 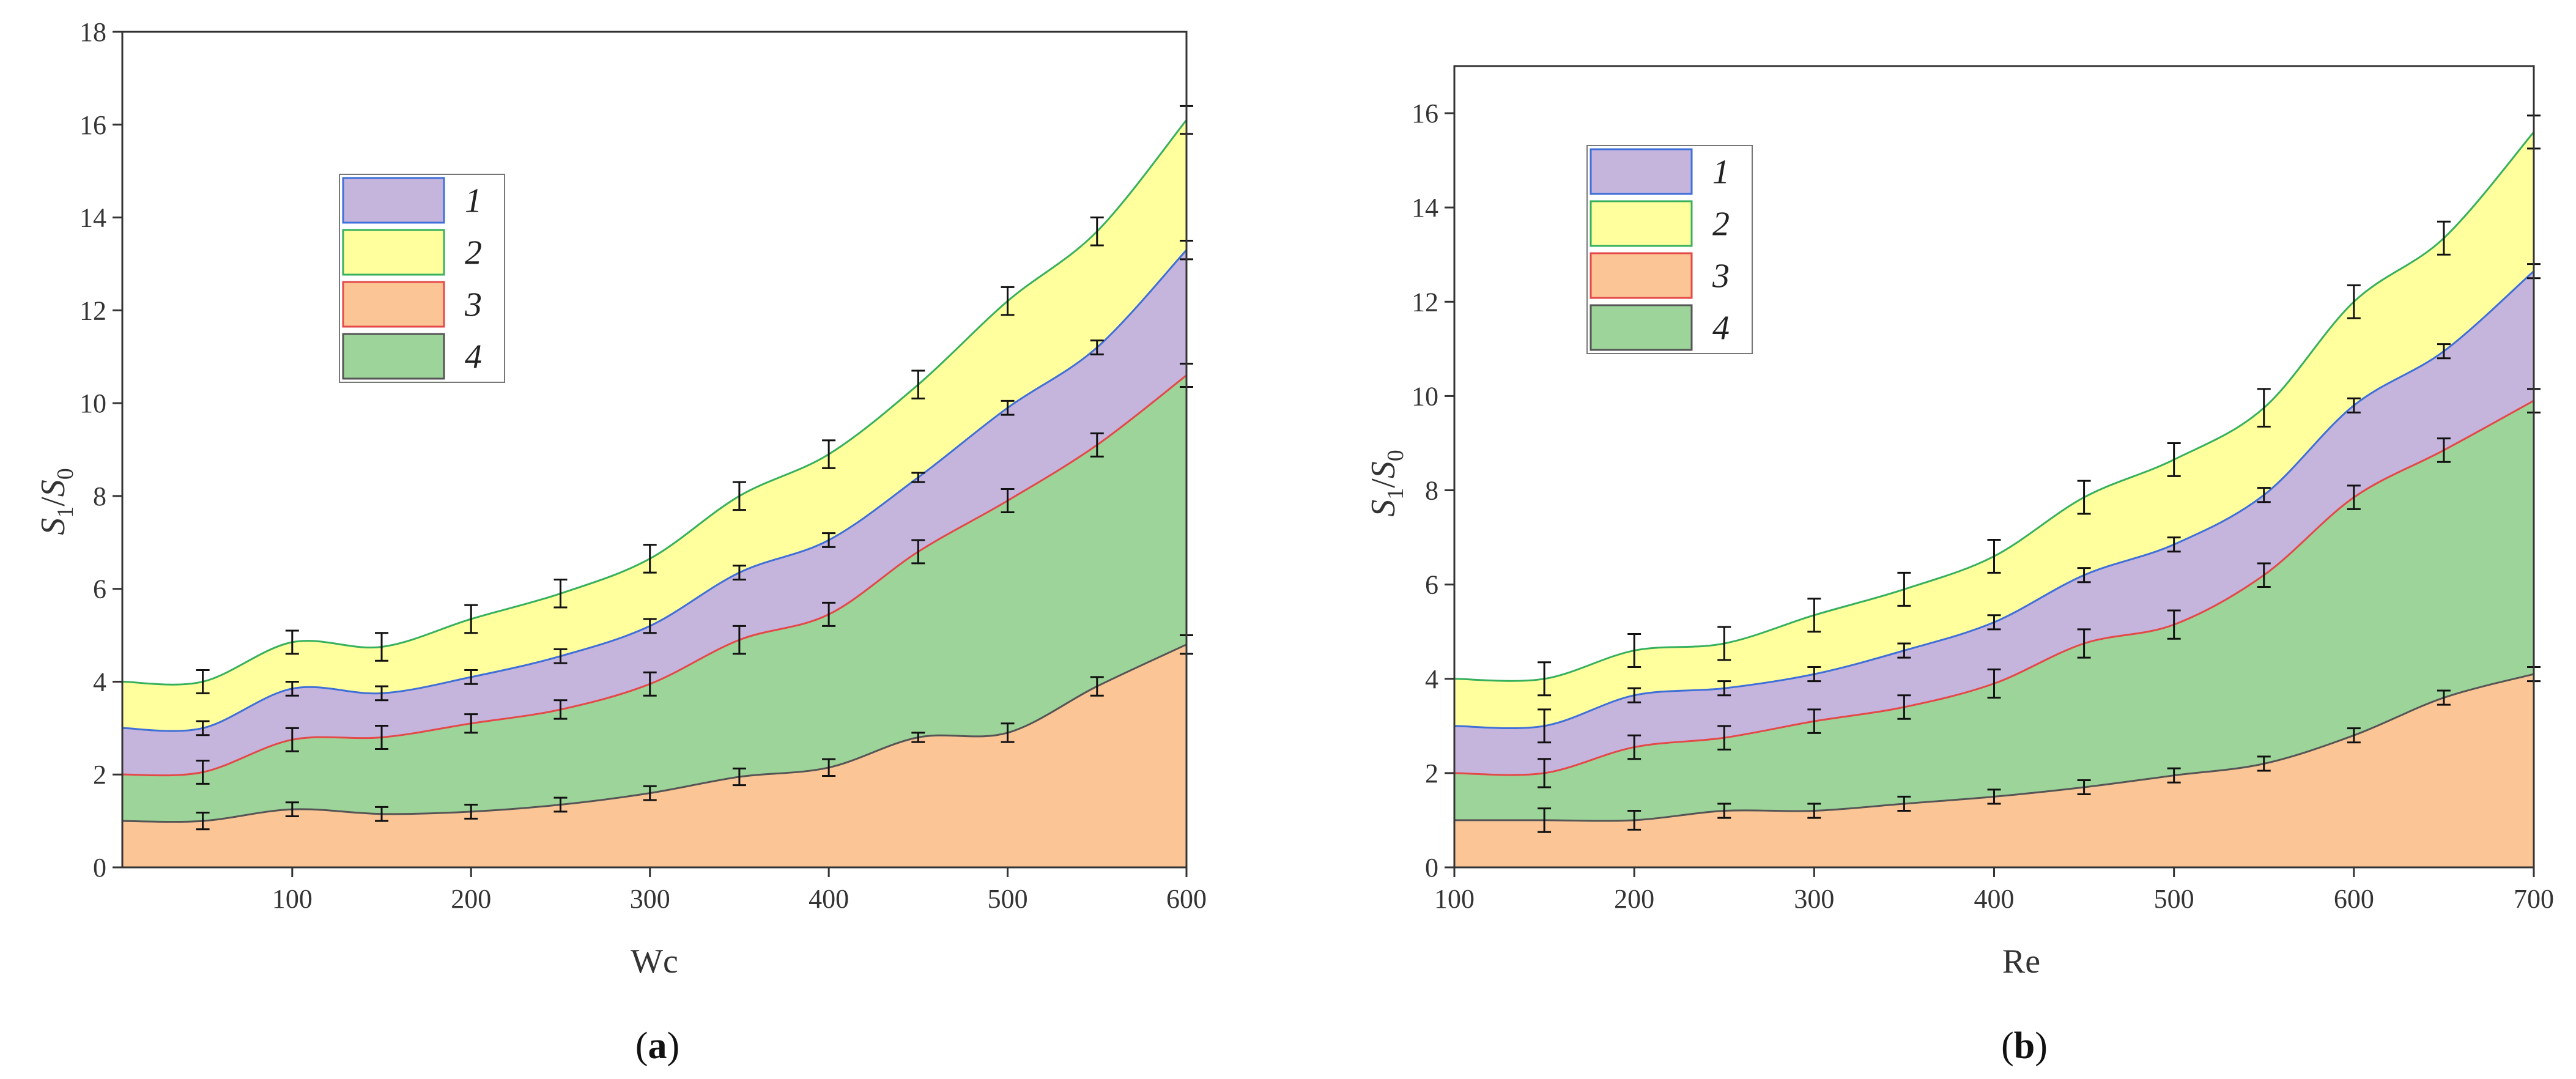 What do you see at coordinates (2024, 1046) in the screenshot?
I see `caption-b: (b)` at bounding box center [2024, 1046].